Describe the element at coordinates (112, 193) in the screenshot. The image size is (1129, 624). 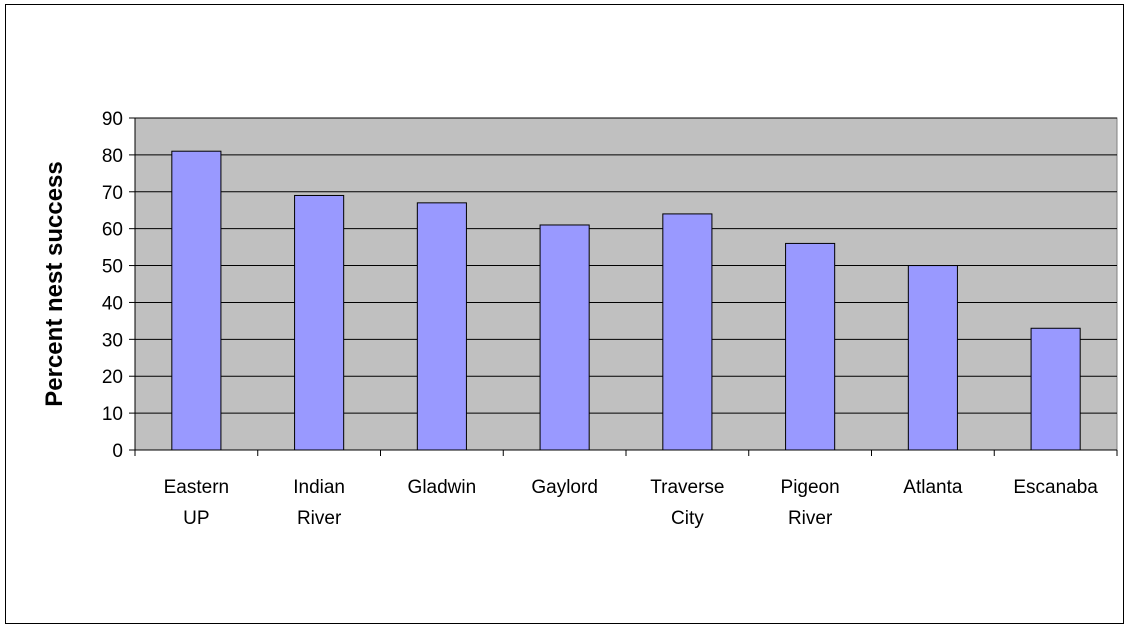
I see `y-tick-label: 70` at that location.